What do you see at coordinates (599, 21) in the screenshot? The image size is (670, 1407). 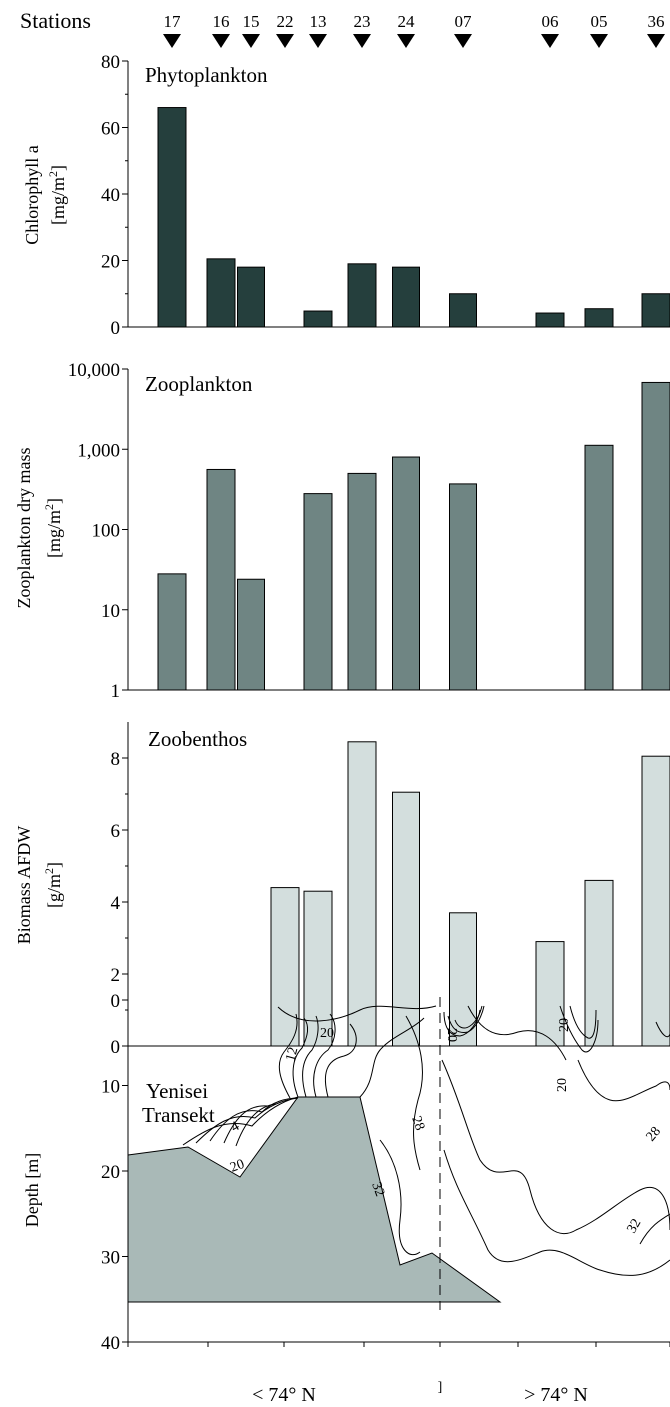 I see `station-label: 05` at bounding box center [599, 21].